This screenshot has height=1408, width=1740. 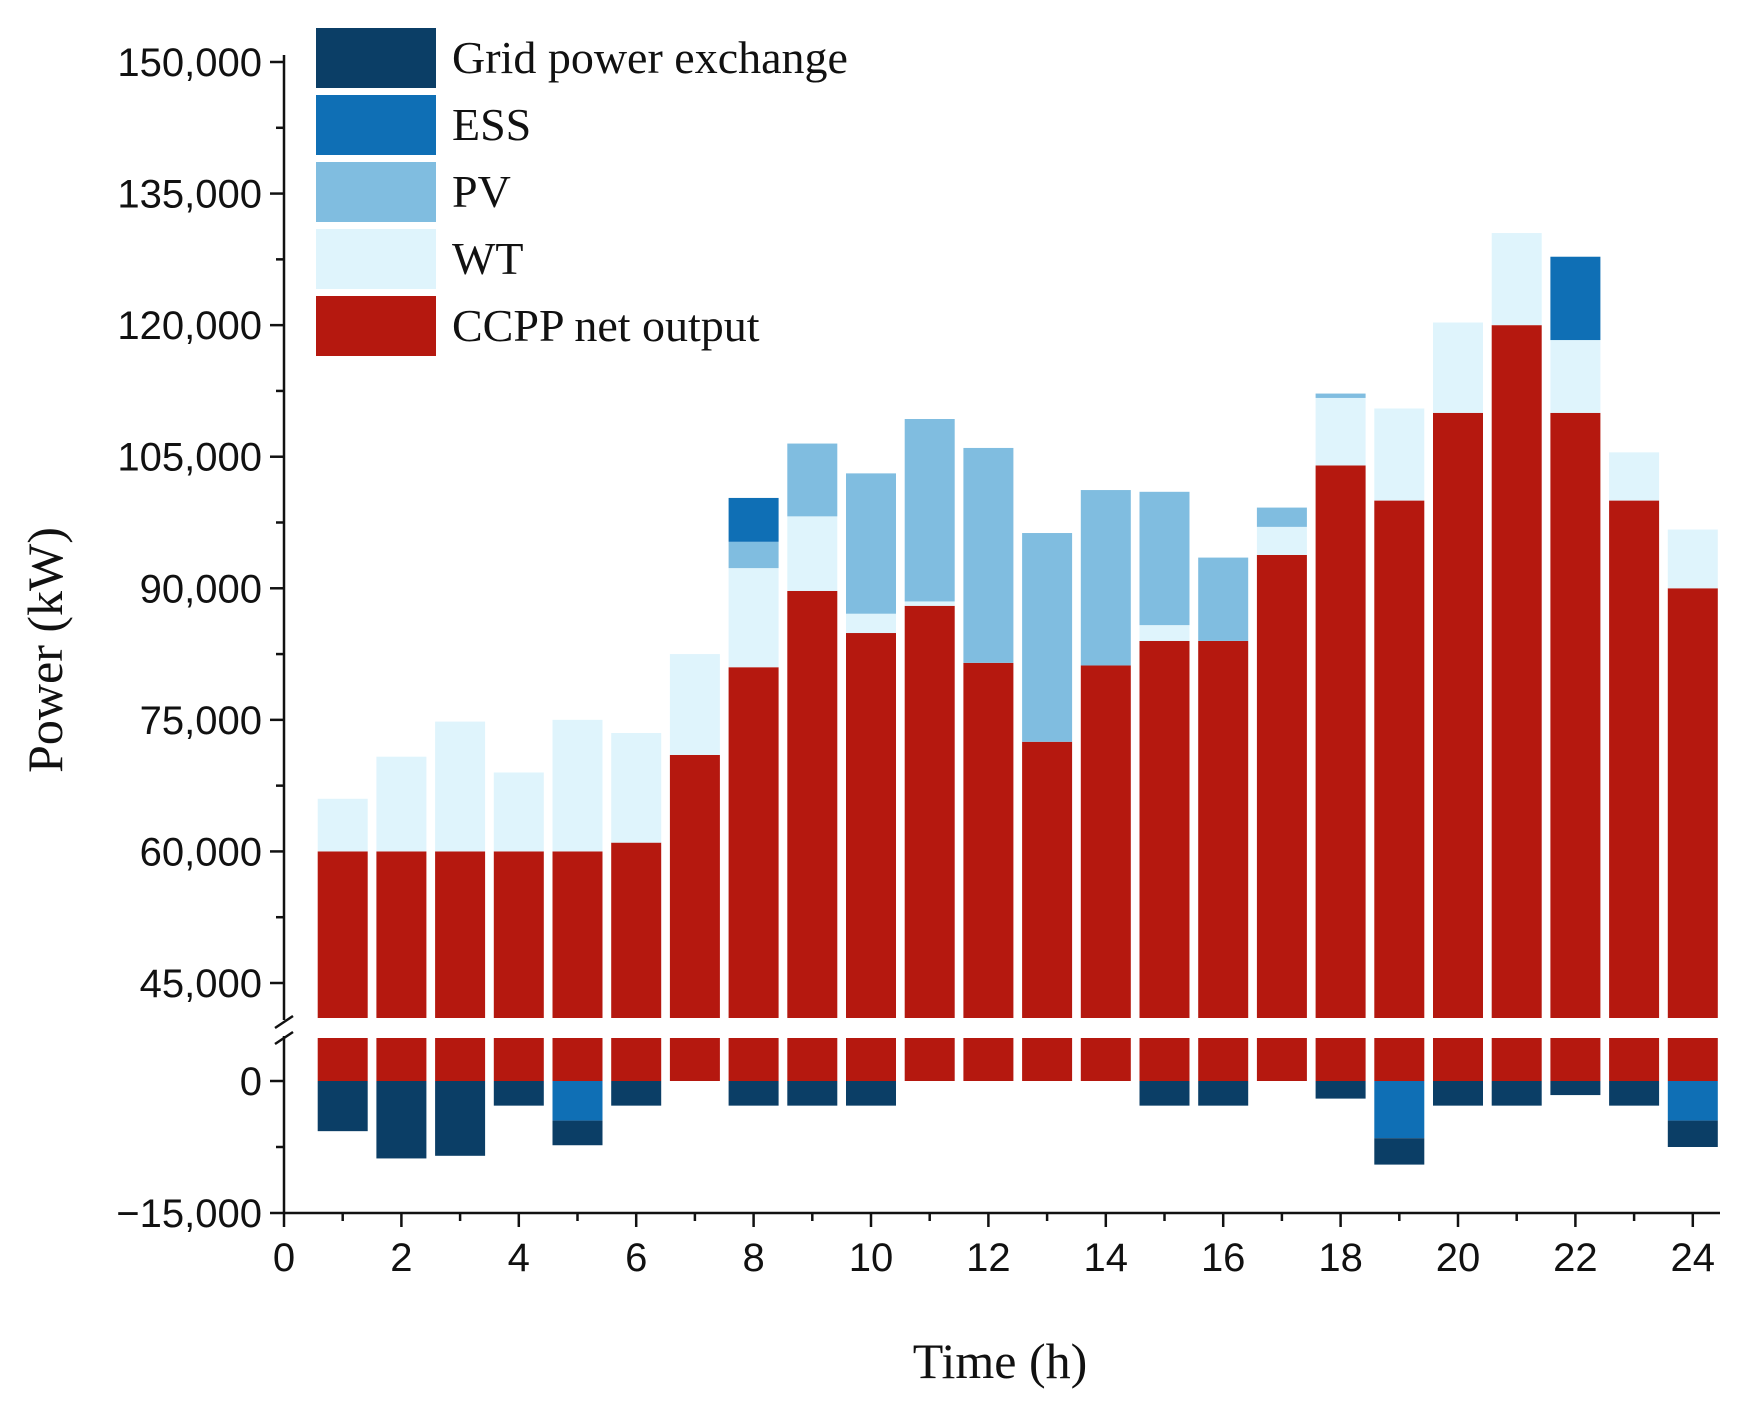 I want to click on bar-ess-negative, so click(x=1399, y=1110).